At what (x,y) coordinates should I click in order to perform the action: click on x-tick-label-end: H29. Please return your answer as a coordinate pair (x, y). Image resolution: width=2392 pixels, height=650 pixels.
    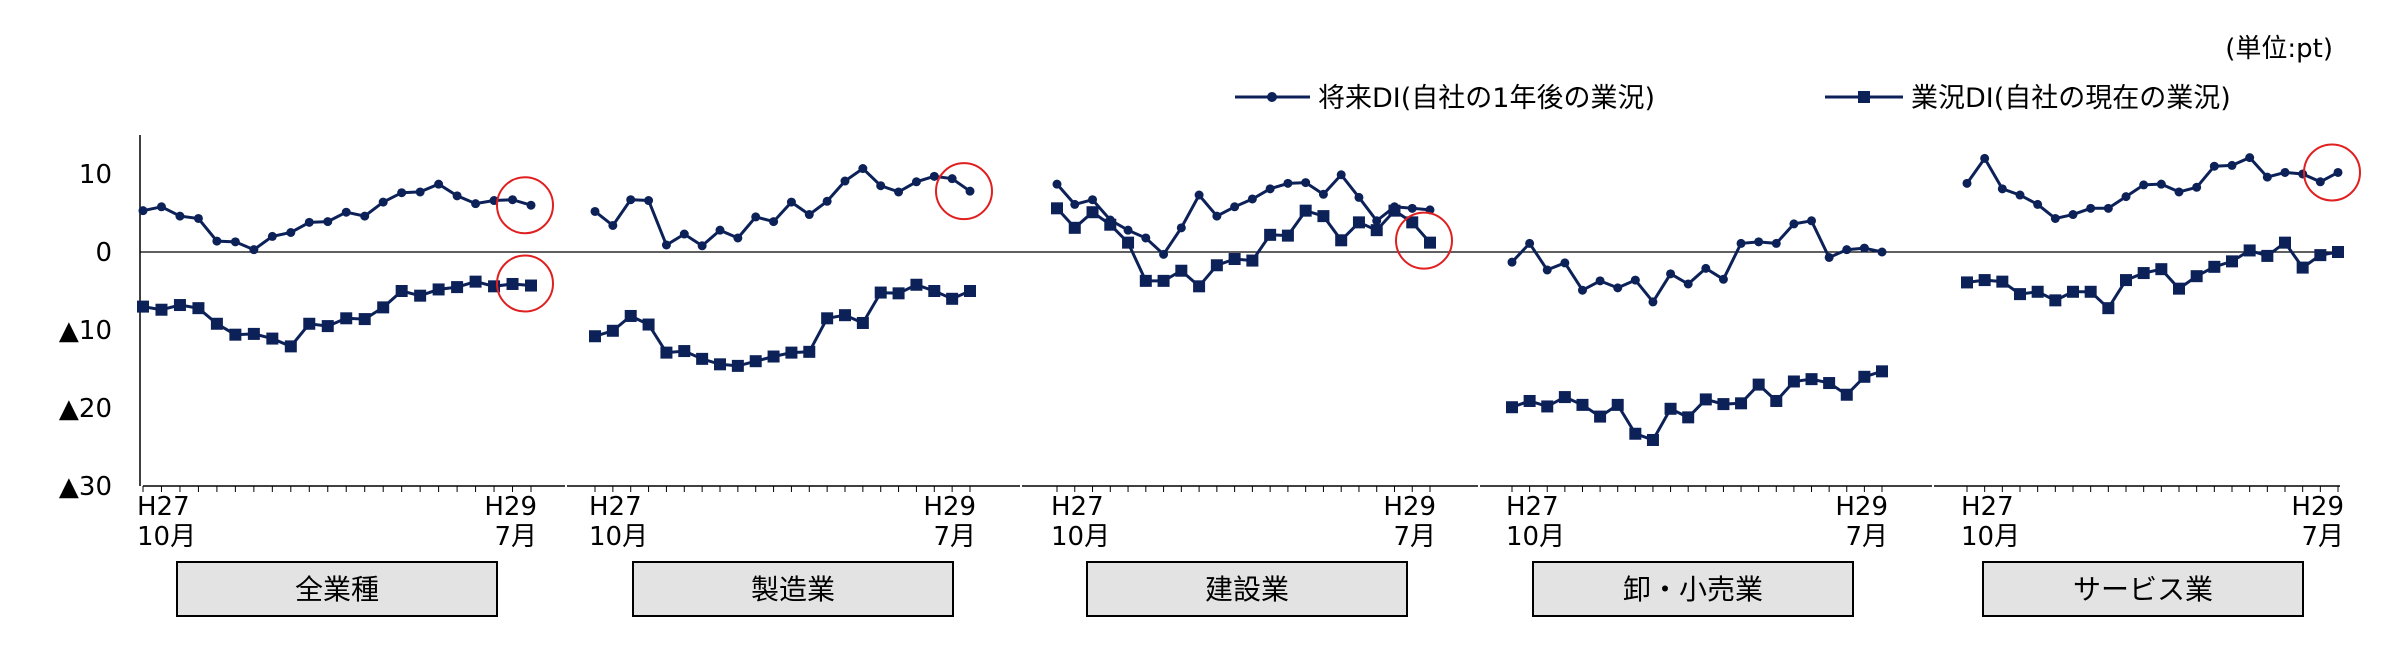
    Looking at the image, I should click on (1409, 507).